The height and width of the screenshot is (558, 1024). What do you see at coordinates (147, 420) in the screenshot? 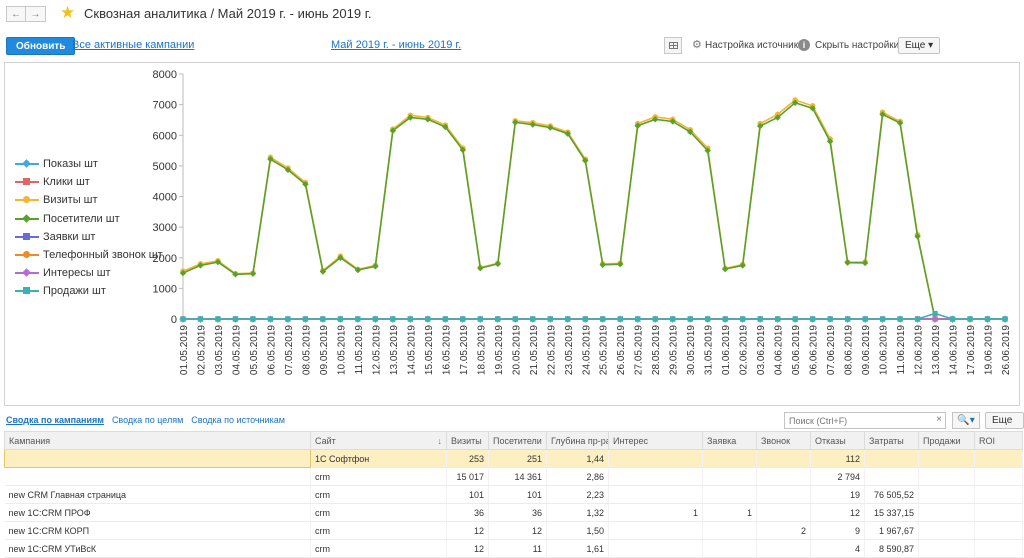
I see `tab-goals-summary: Сводка по целям` at bounding box center [147, 420].